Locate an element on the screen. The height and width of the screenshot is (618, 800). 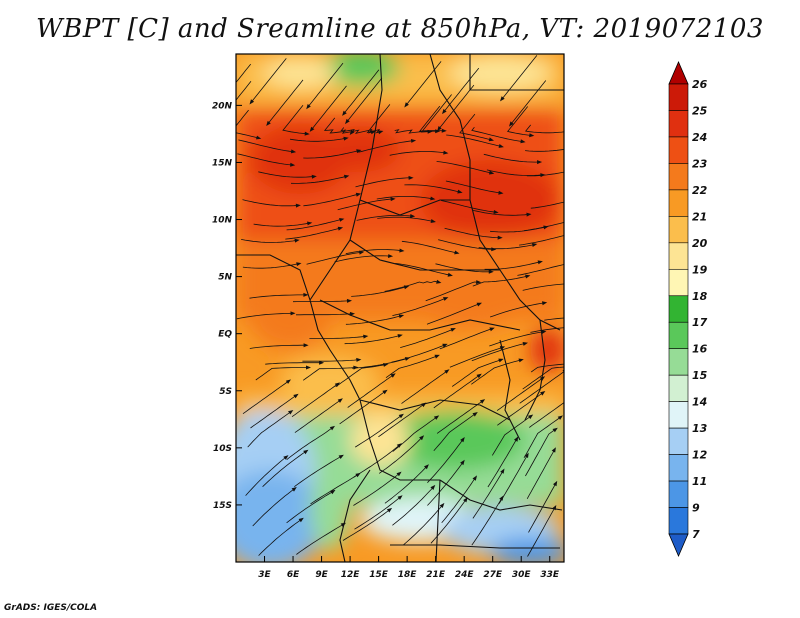
colorbar-label: 18 is located at coordinates (700, 296).